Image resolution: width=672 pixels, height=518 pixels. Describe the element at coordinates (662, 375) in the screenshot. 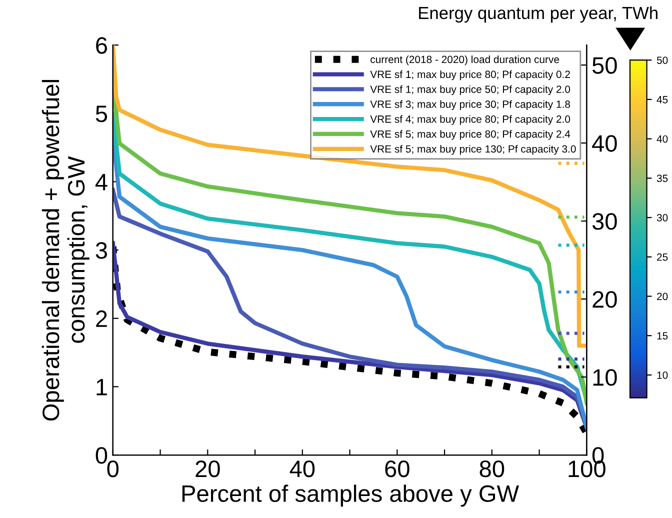

I see `color-bar-label: 10` at that location.